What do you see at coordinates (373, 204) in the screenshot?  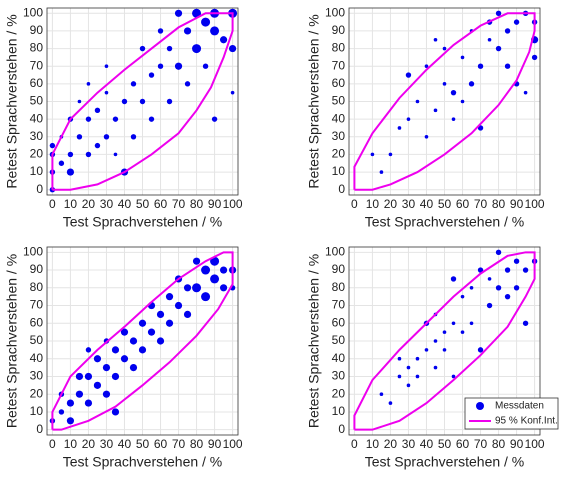 I see `x-tick-label: 10` at bounding box center [373, 204].